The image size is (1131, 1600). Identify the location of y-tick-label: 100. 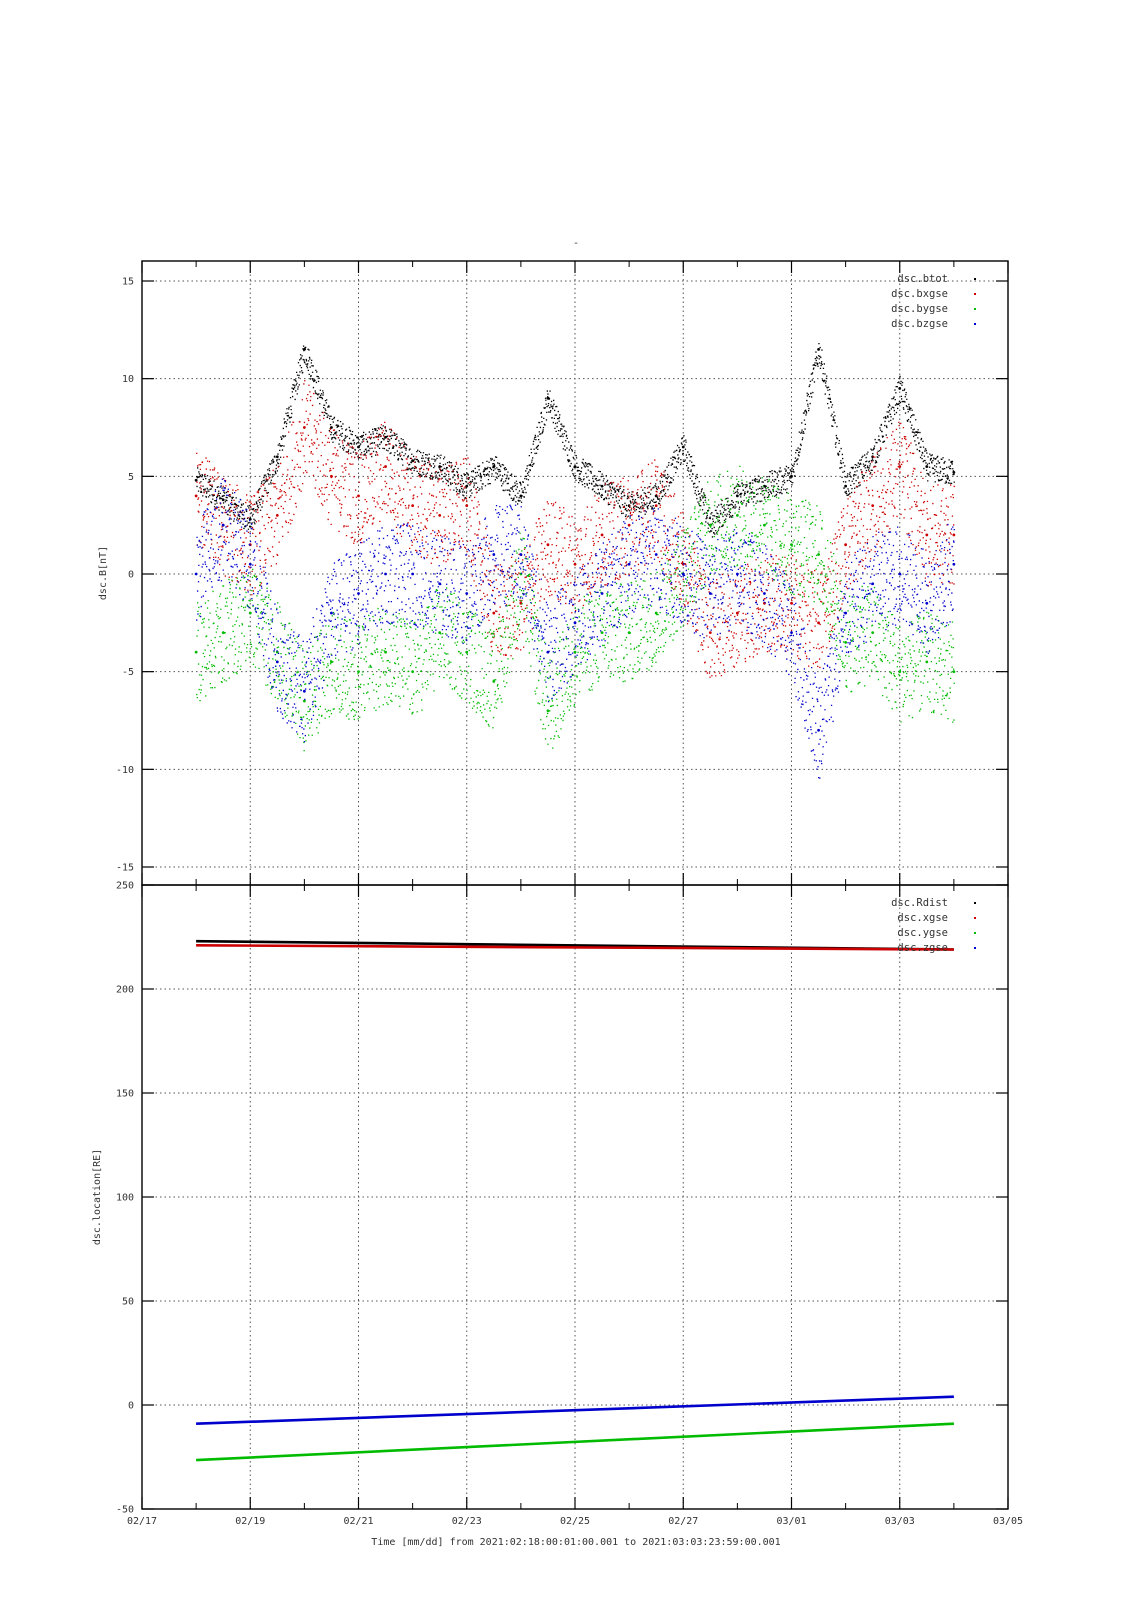
(125, 1198).